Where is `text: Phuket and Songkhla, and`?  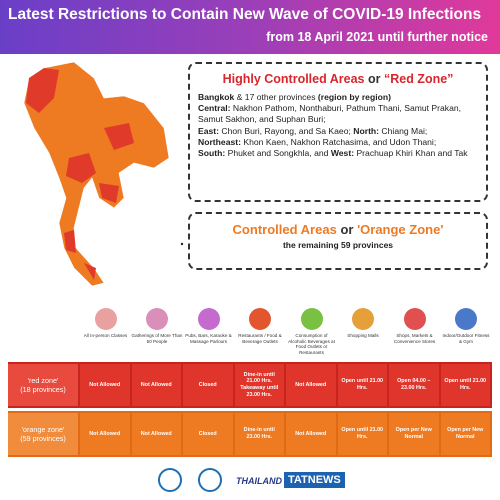 text: Phuket and Songkhla, and is located at coordinates (278, 153).